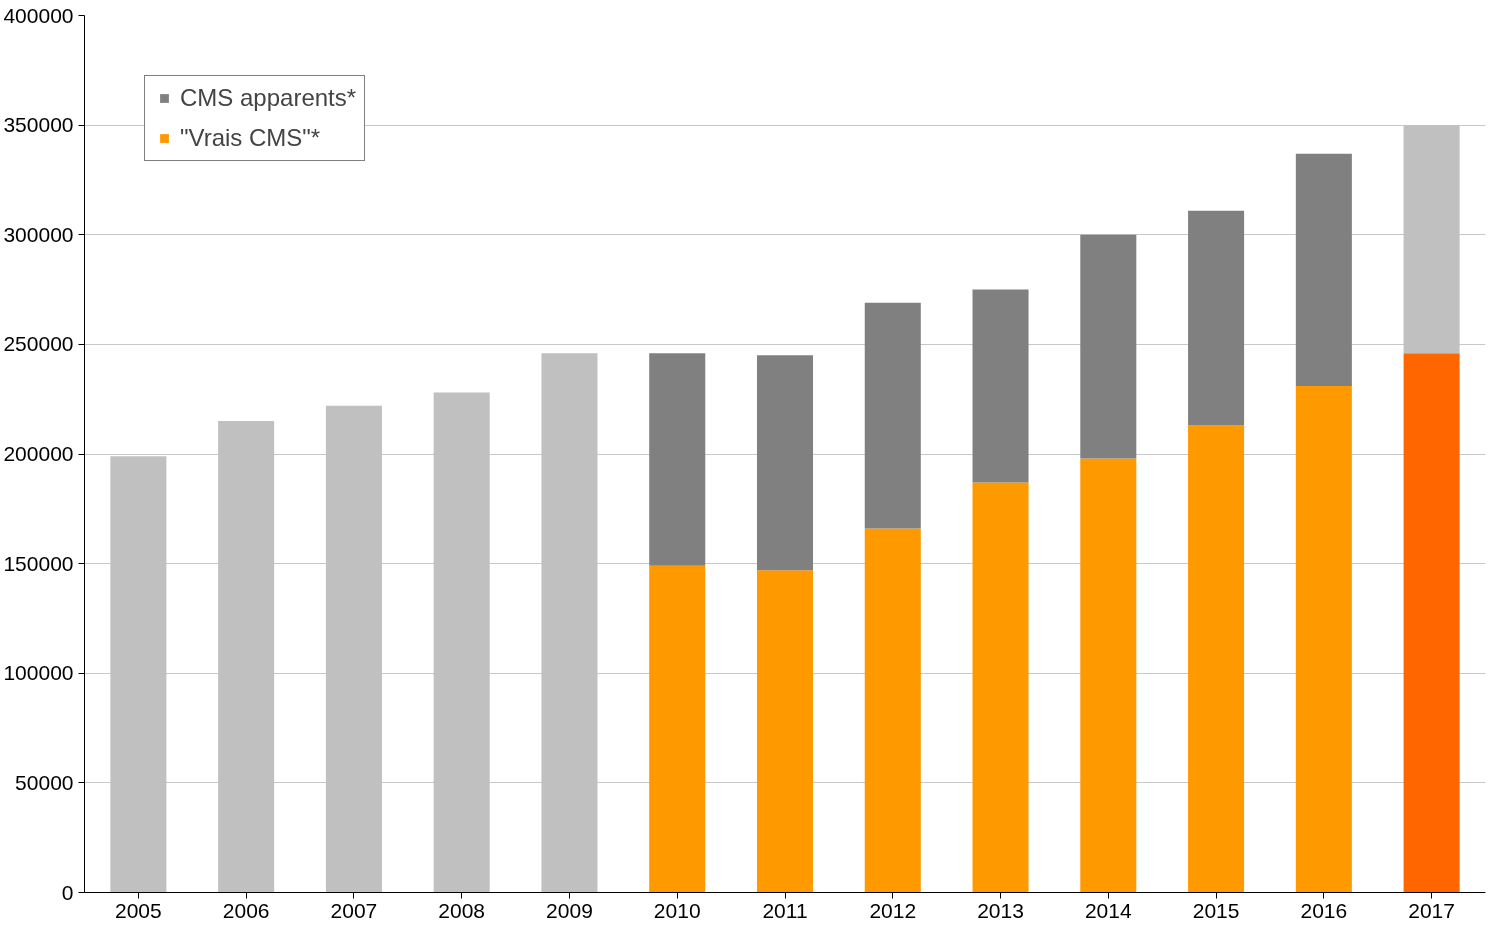 The image size is (1512, 929). I want to click on x-tick-label: 2007, so click(354, 910).